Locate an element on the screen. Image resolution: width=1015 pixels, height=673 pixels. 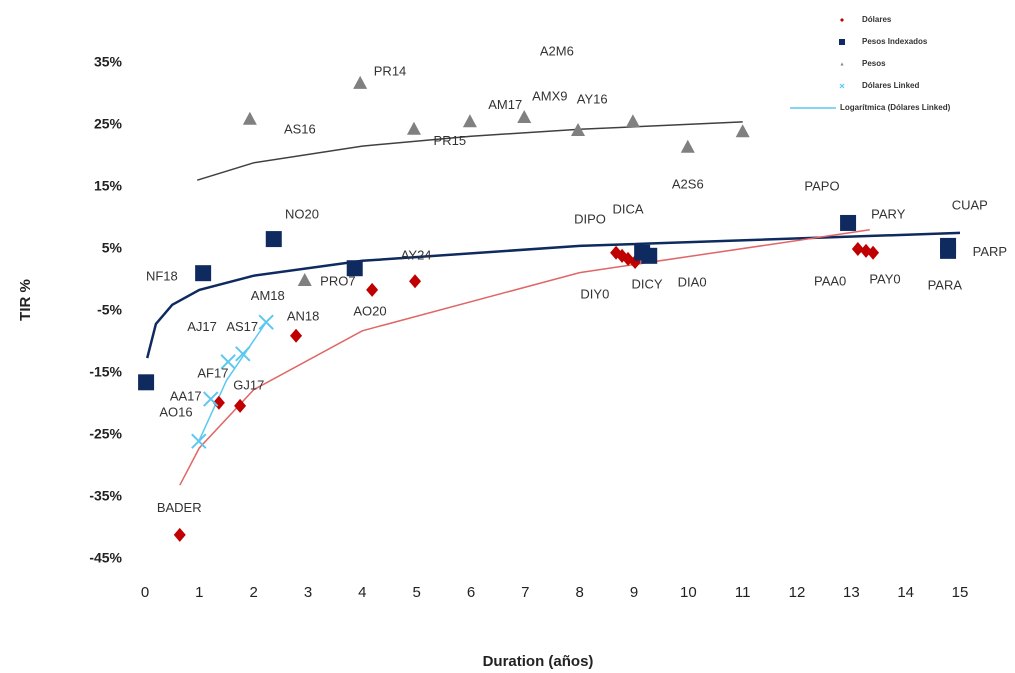
point-label: AS16 is located at coordinates (300, 128).